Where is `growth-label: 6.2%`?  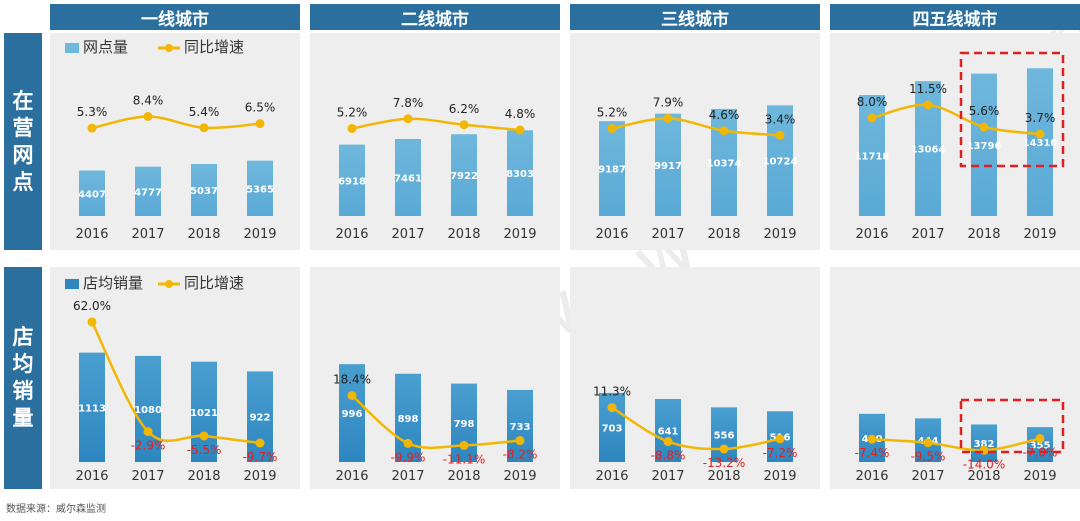
growth-label: 6.2% is located at coordinates (464, 109).